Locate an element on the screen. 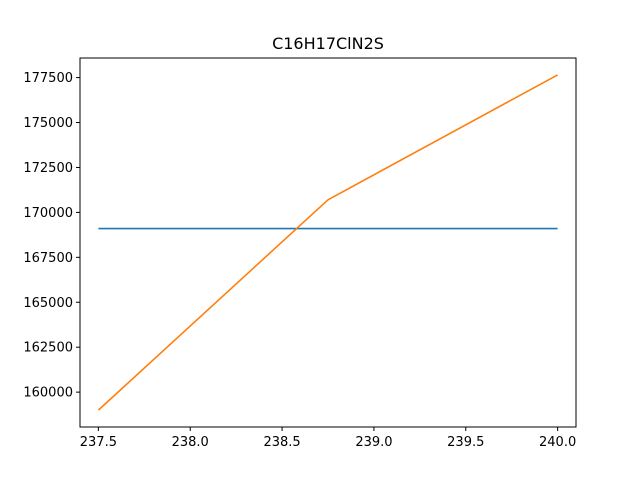  y-tick-label: 165000 is located at coordinates (48, 303).